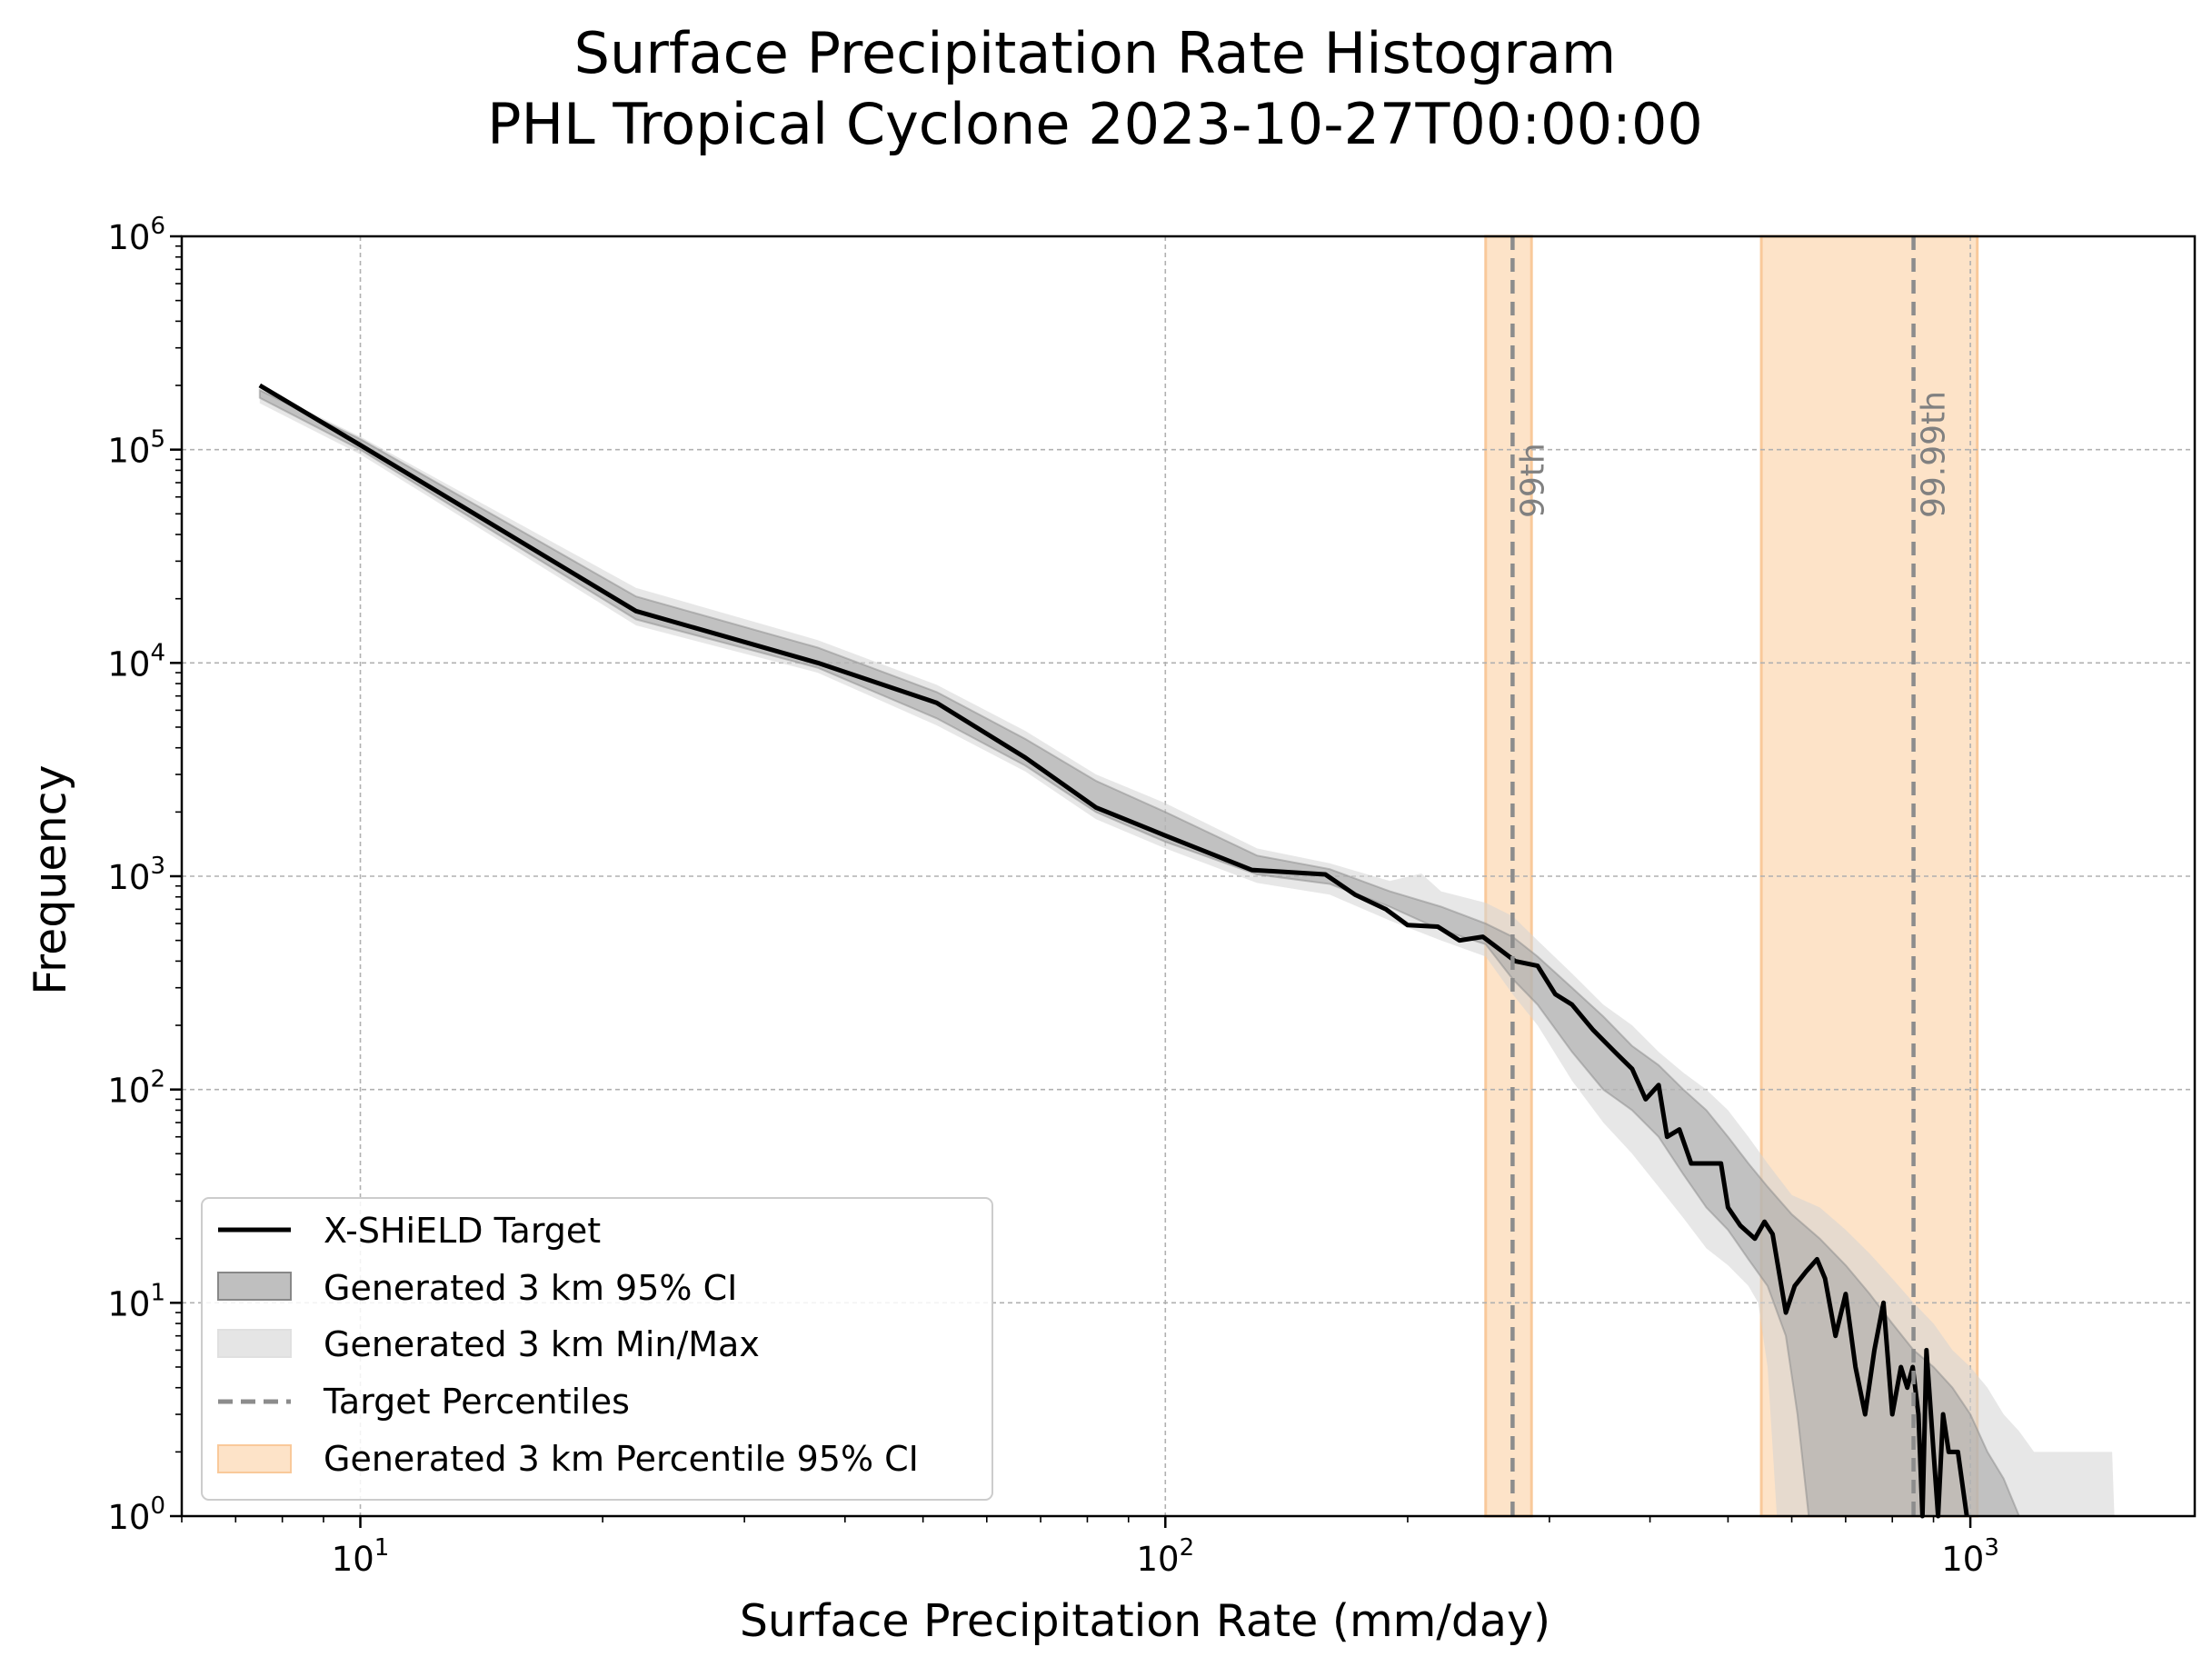  I want to click on y-tick-label-0: 10⁰, so click(136, 1514).